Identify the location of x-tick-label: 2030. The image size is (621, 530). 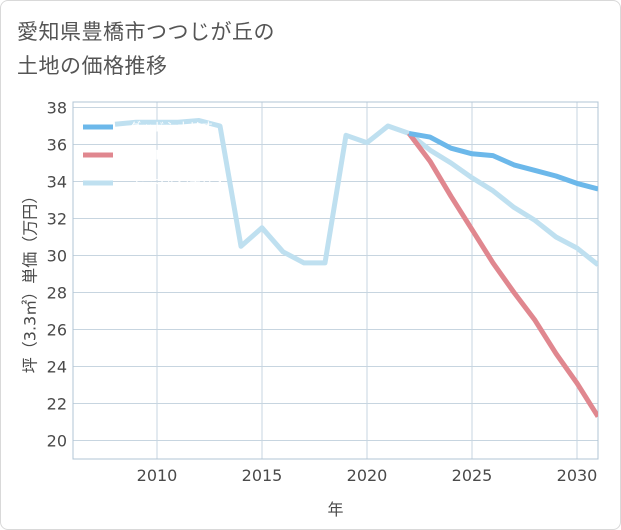
(577, 475).